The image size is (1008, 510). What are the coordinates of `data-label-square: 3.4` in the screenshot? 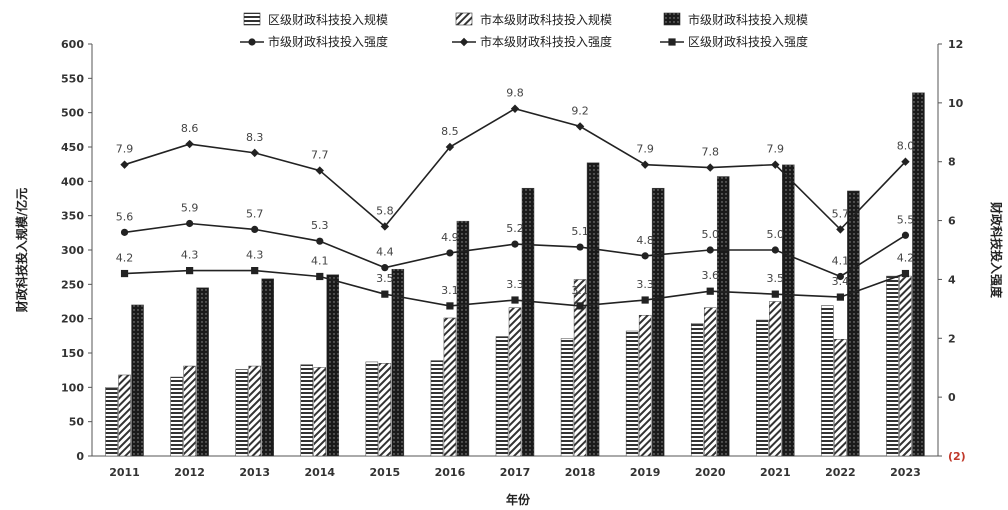 It's located at (841, 281).